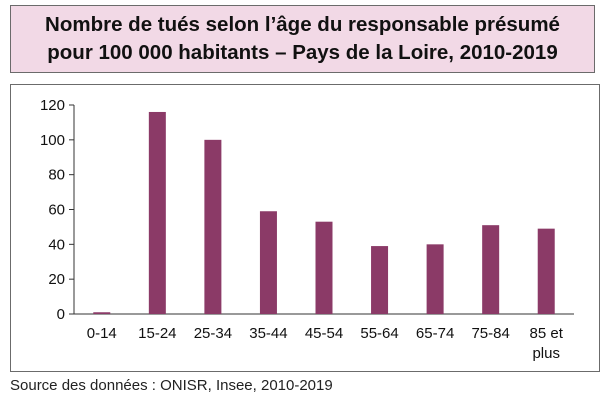  What do you see at coordinates (56, 210) in the screenshot?
I see `y-tick-label: 60` at bounding box center [56, 210].